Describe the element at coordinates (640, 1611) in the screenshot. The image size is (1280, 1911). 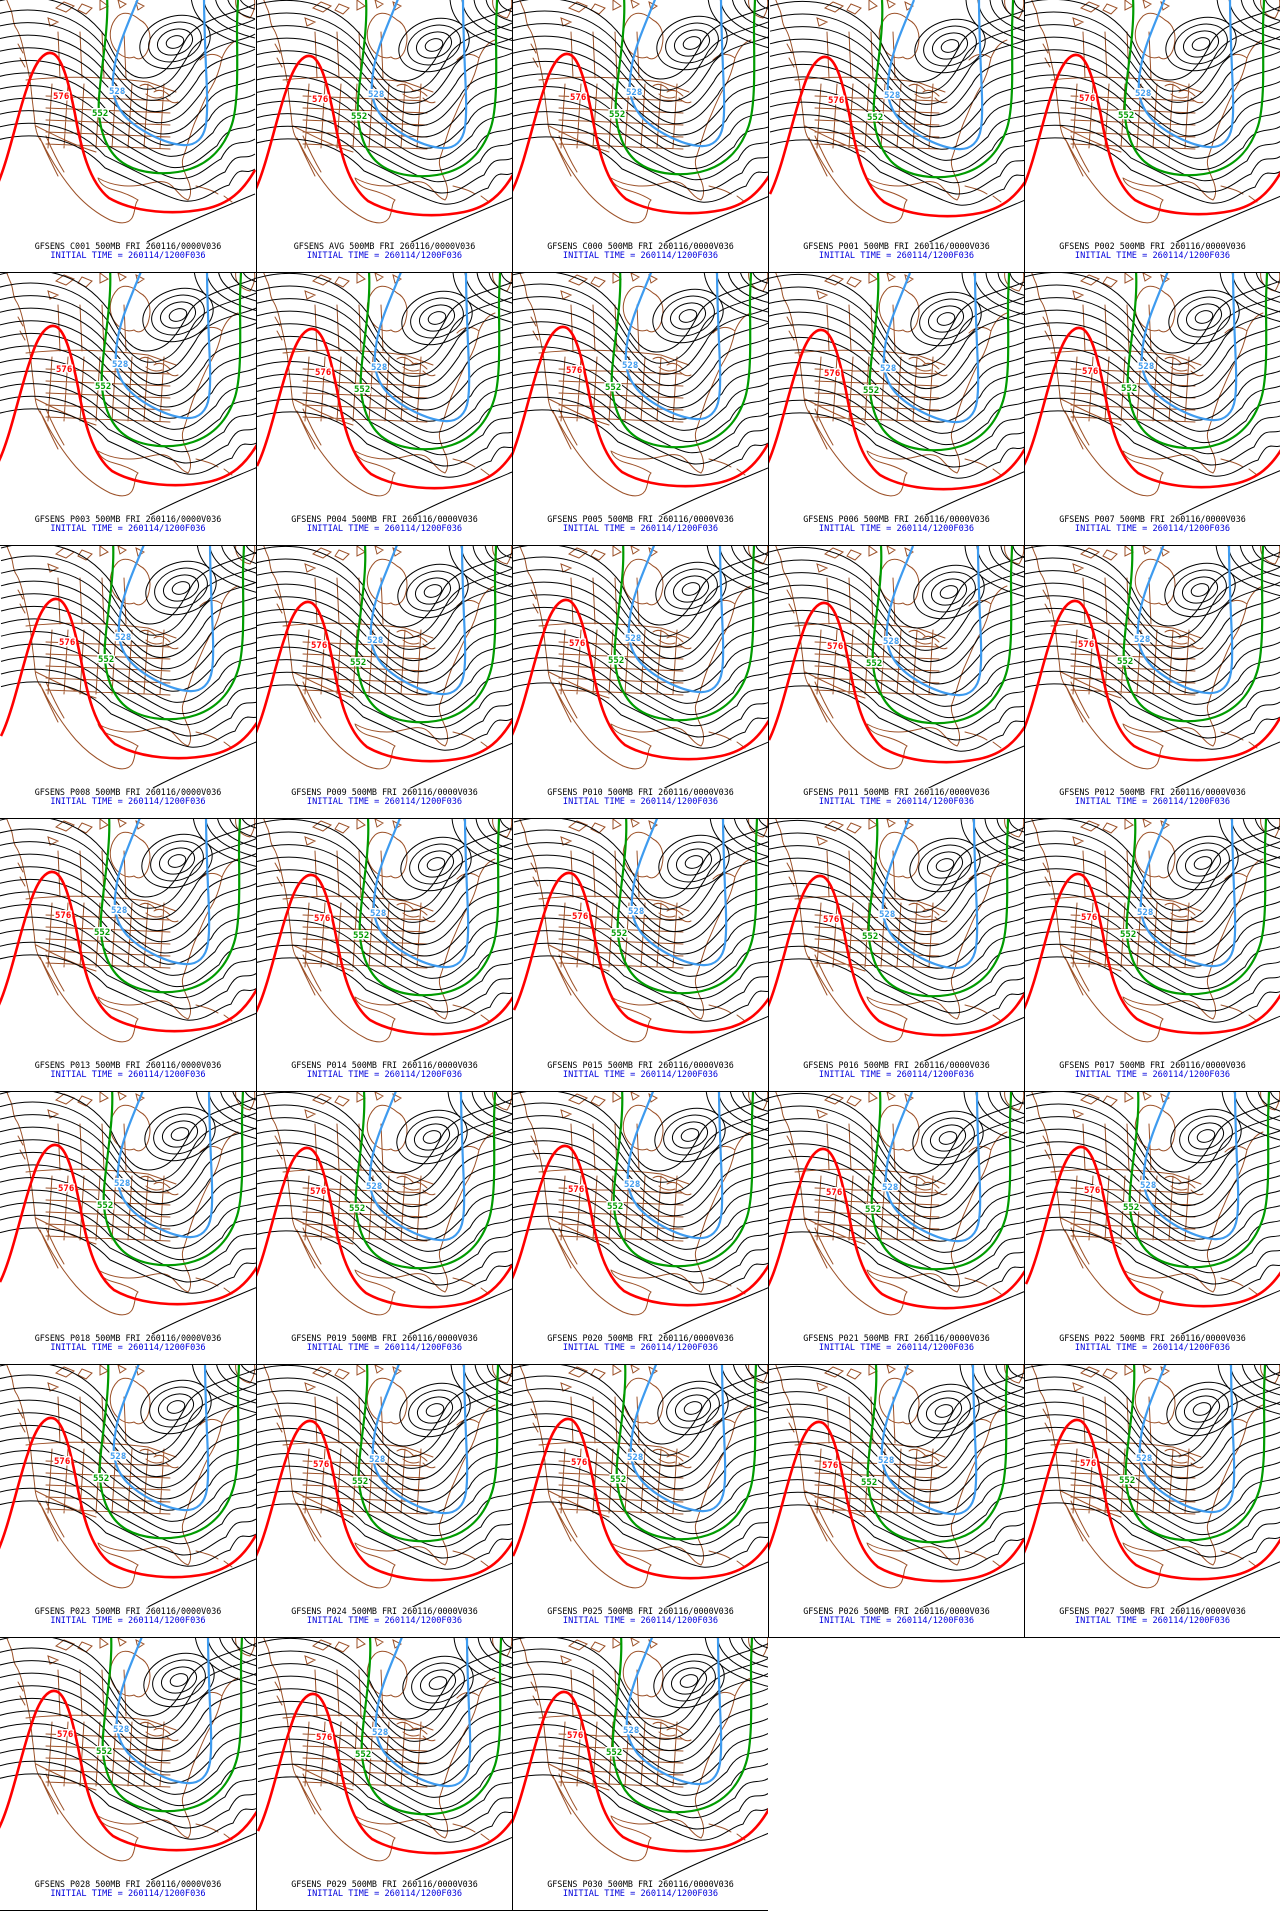
I see `panel-title: GFSENS P025 500MB FRI 260116/0000V036` at that location.